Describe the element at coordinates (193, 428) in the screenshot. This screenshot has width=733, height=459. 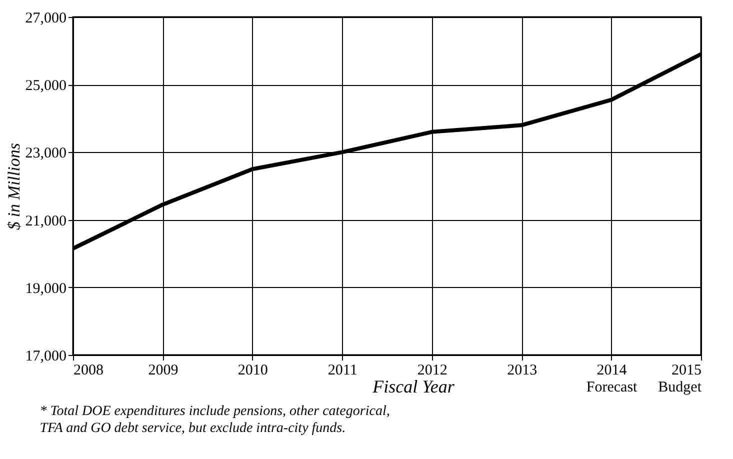
I see `text: TFA and GO debt service, but exclude intra-city funds.` at that location.